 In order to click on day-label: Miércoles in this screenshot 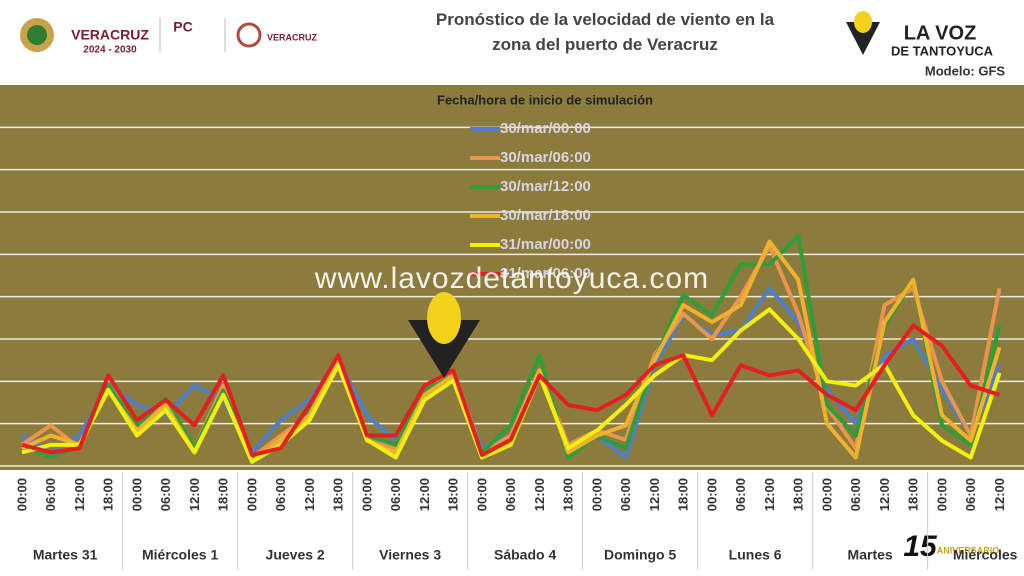, I will do `click(985, 555)`.